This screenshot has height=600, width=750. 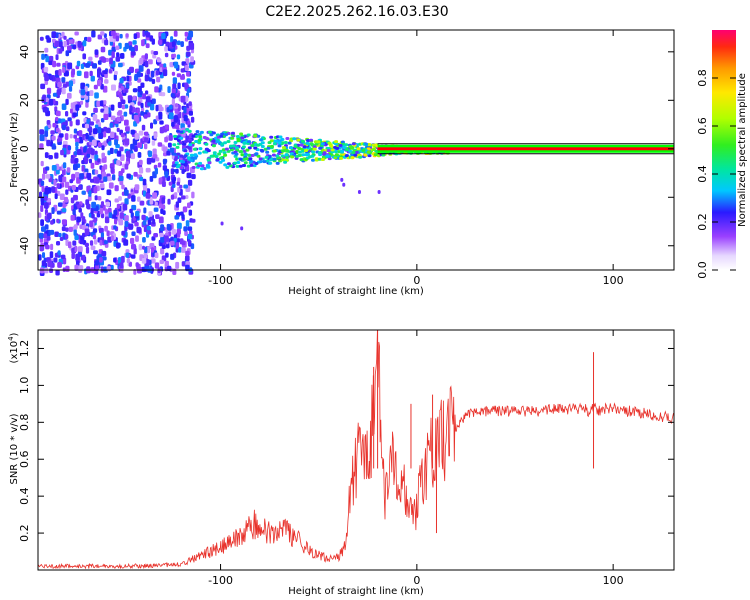 What do you see at coordinates (24, 423) in the screenshot?
I see `y-tick-label: 0.8` at bounding box center [24, 423].